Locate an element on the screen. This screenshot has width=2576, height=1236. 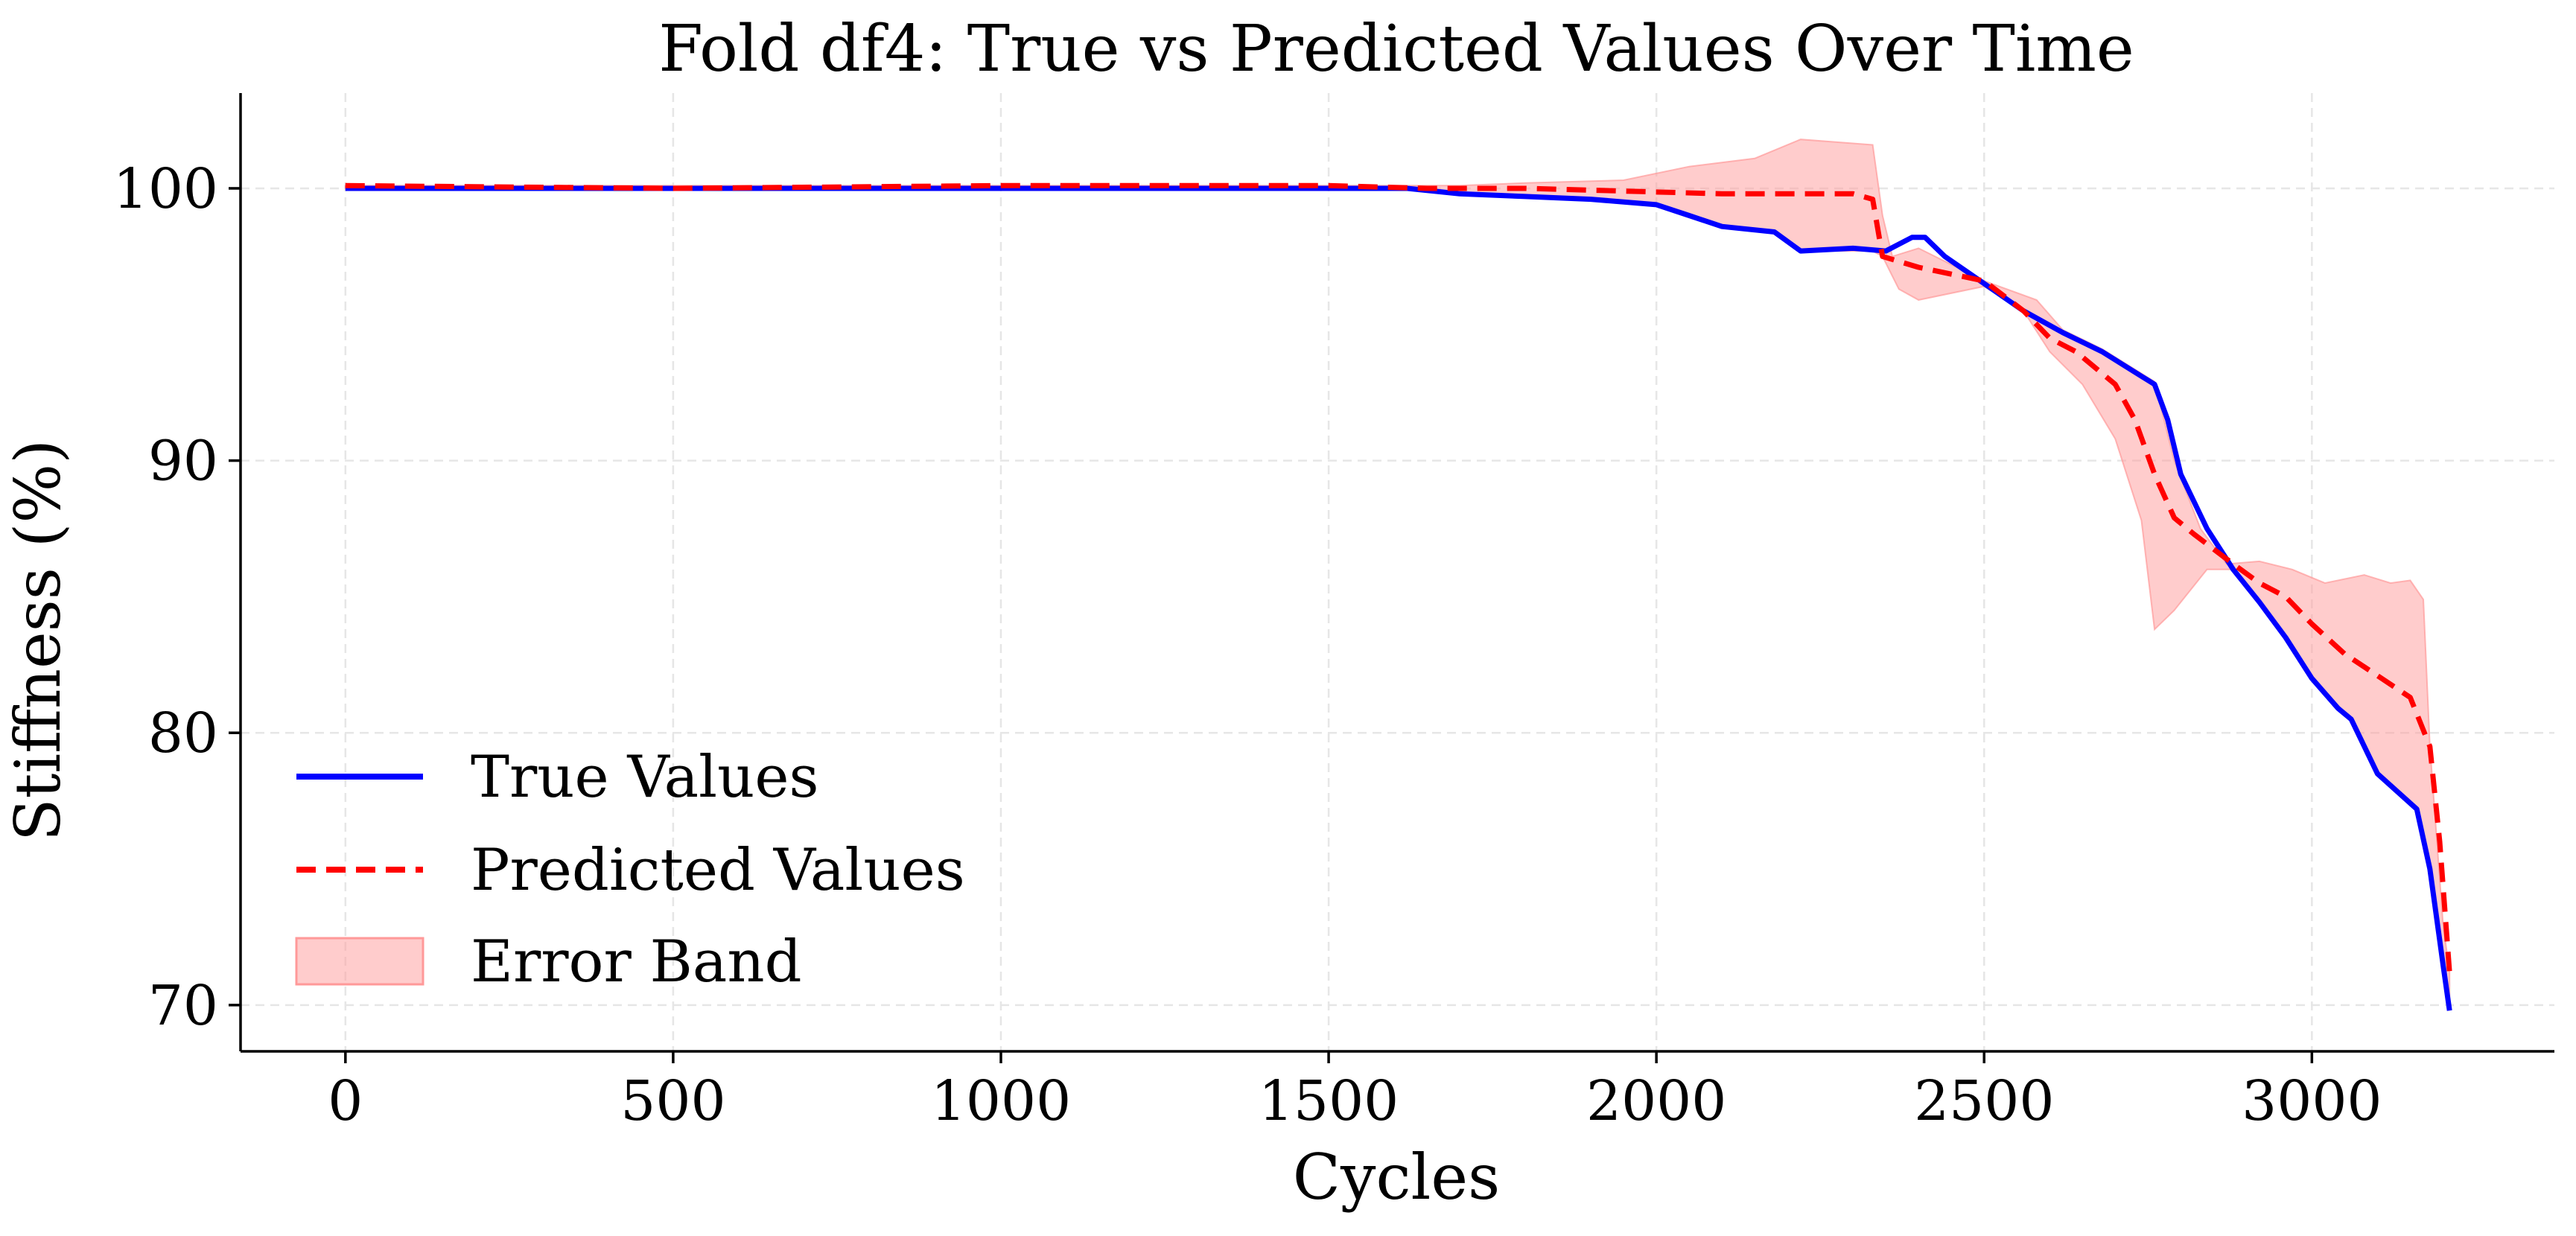
x-tick-label-0: 0 is located at coordinates (345, 1101).